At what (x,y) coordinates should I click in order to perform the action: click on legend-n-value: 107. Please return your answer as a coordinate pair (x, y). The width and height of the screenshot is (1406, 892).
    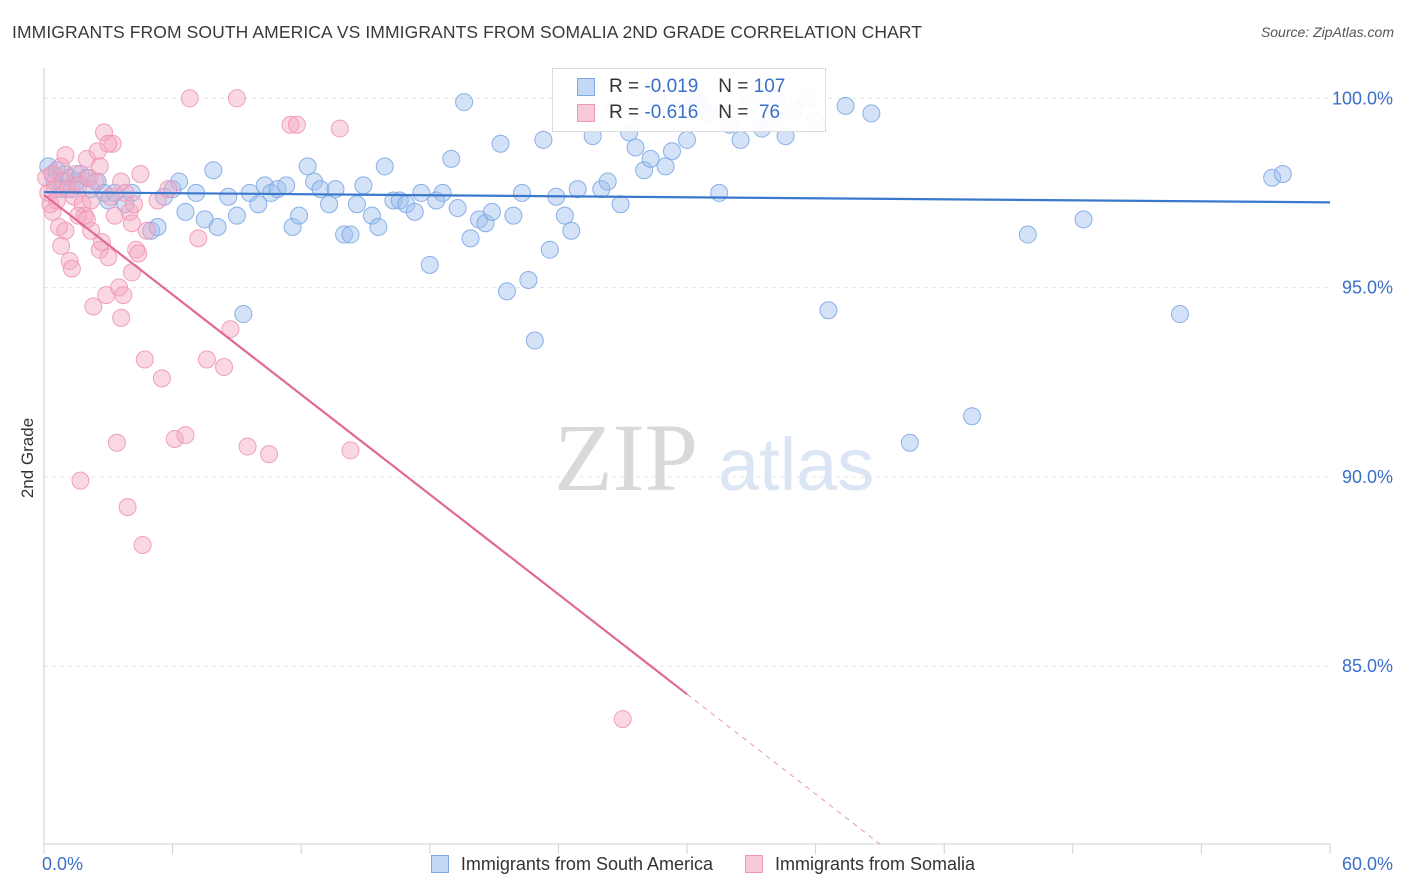
    Looking at the image, I should click on (769, 86).